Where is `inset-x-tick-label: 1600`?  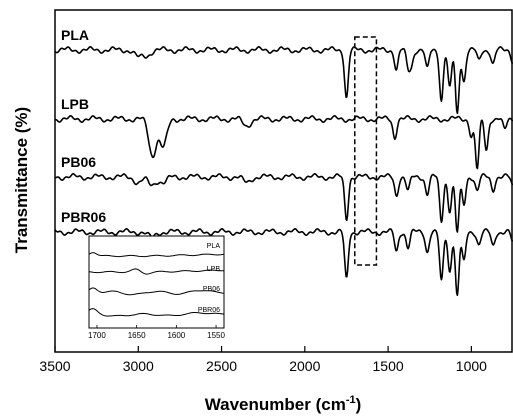 inset-x-tick-label: 1600 is located at coordinates (176, 335).